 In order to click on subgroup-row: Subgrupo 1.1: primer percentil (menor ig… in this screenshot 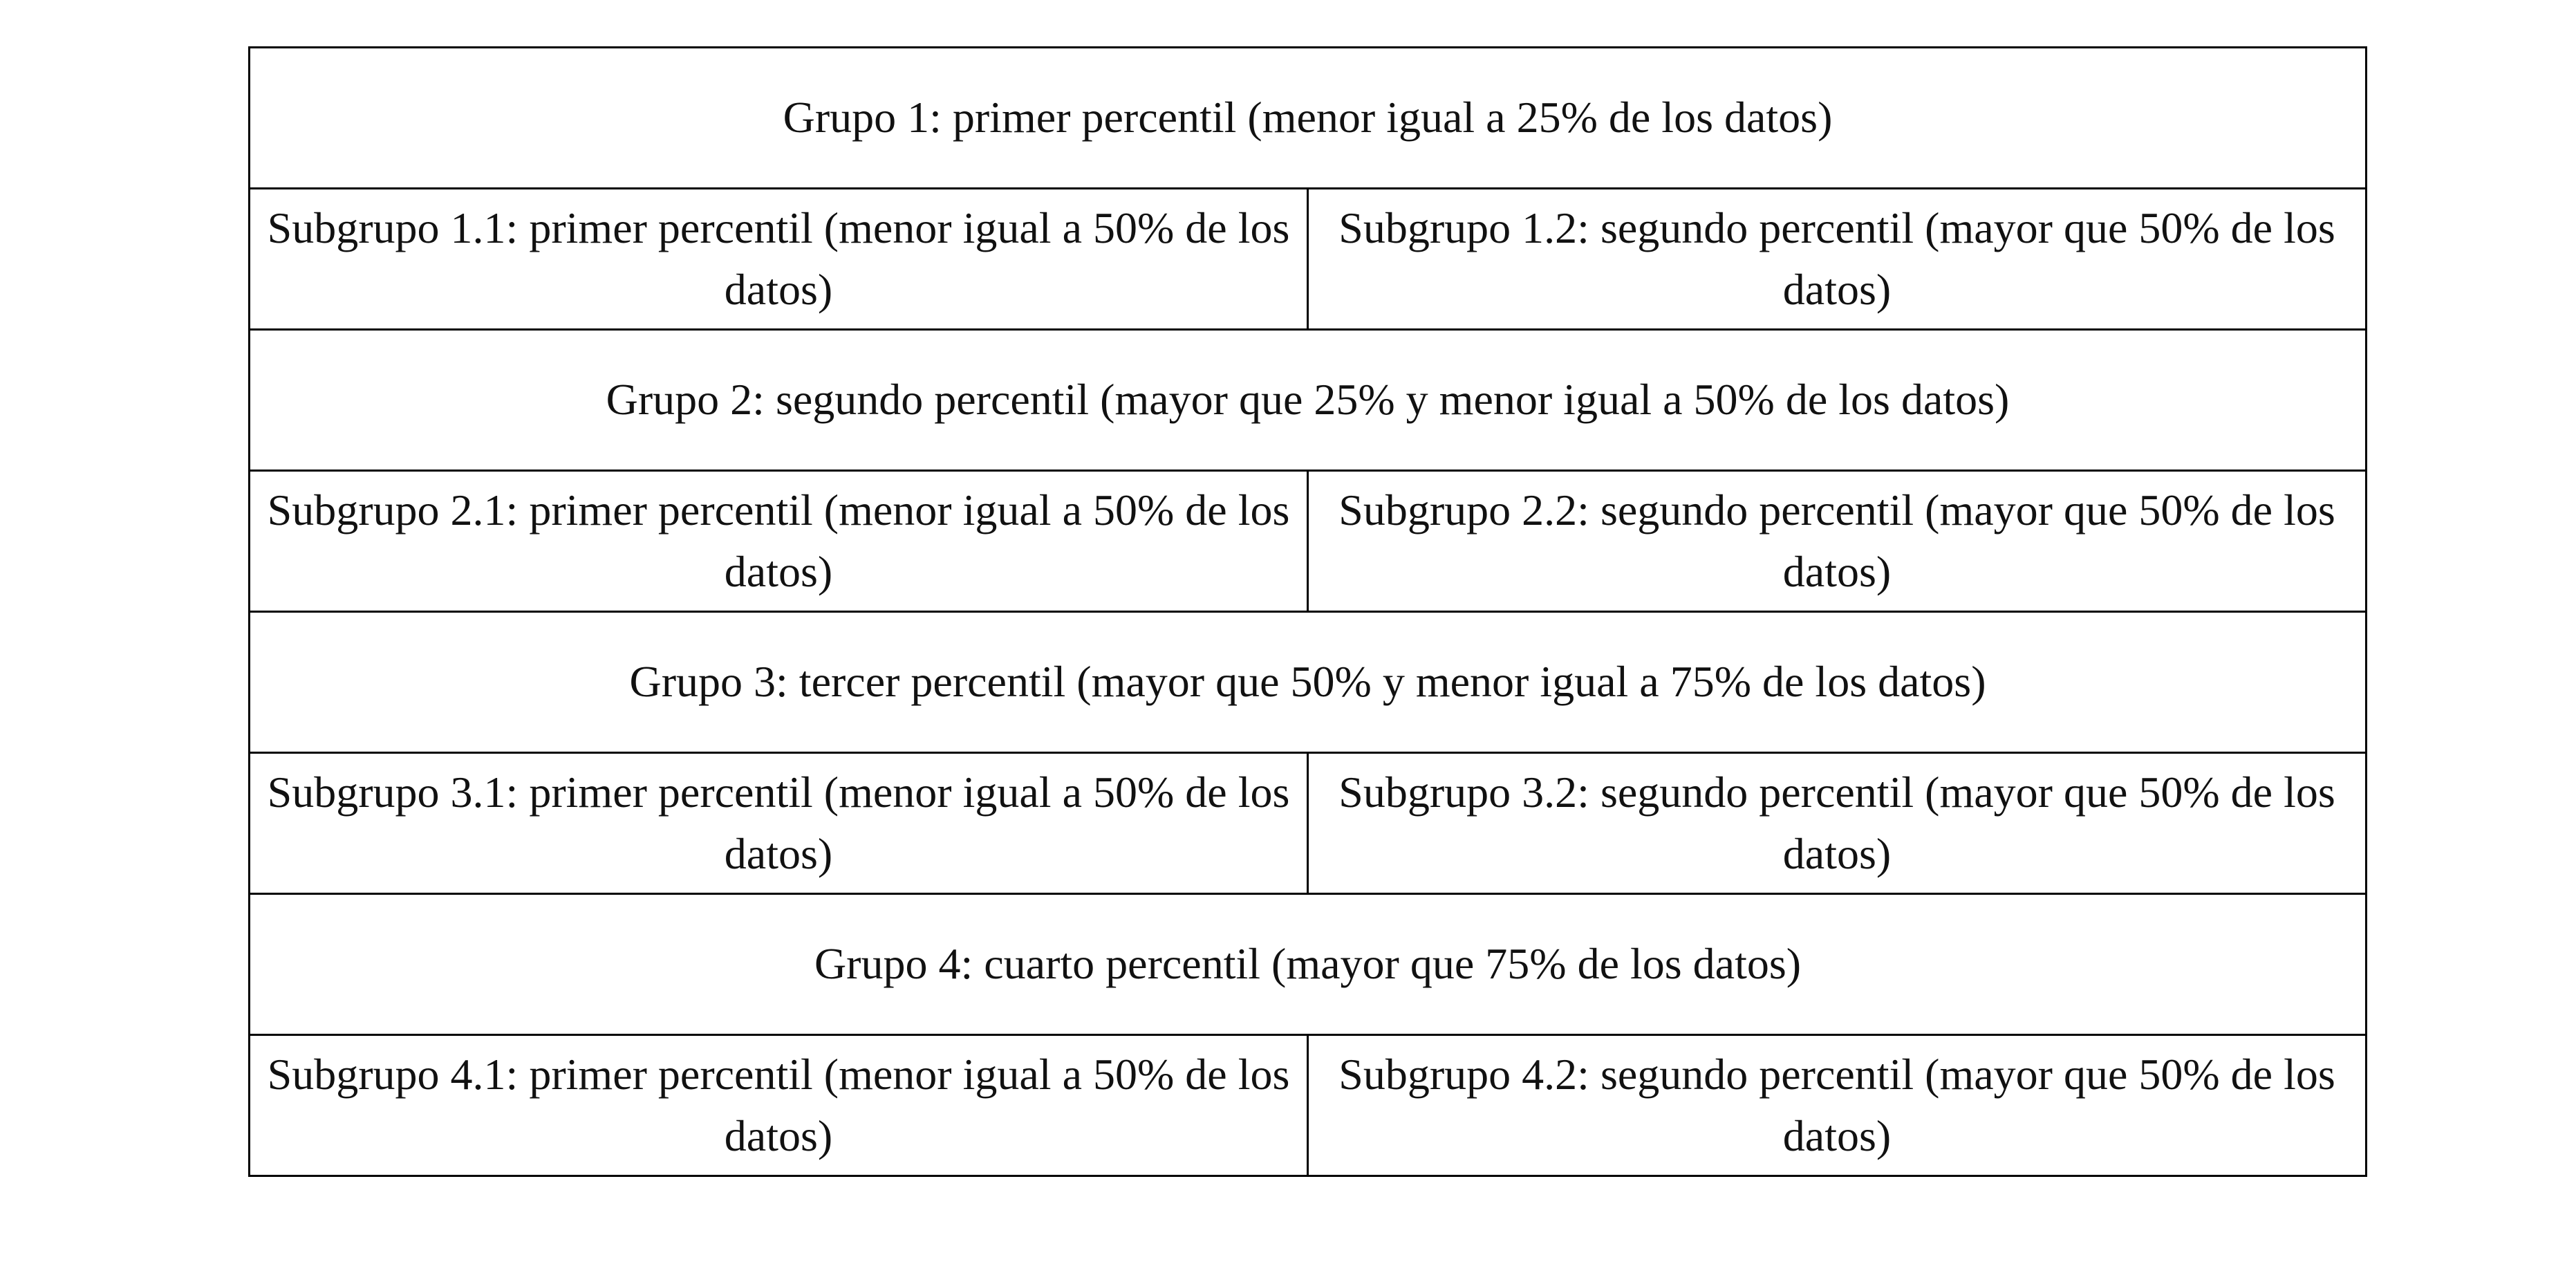, I will do `click(1307, 259)`.